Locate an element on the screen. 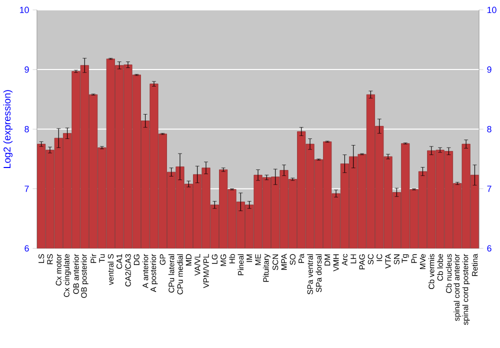  y-tick-label: 8 is located at coordinates (26, 129).